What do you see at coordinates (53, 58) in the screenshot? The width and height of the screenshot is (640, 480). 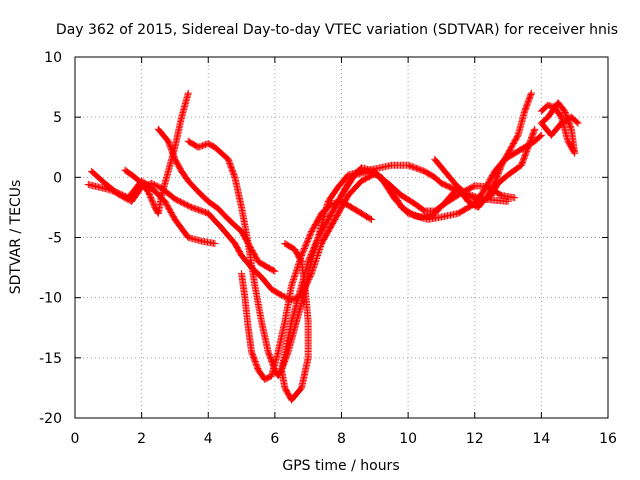 I see `y-tick-label: 10` at bounding box center [53, 58].